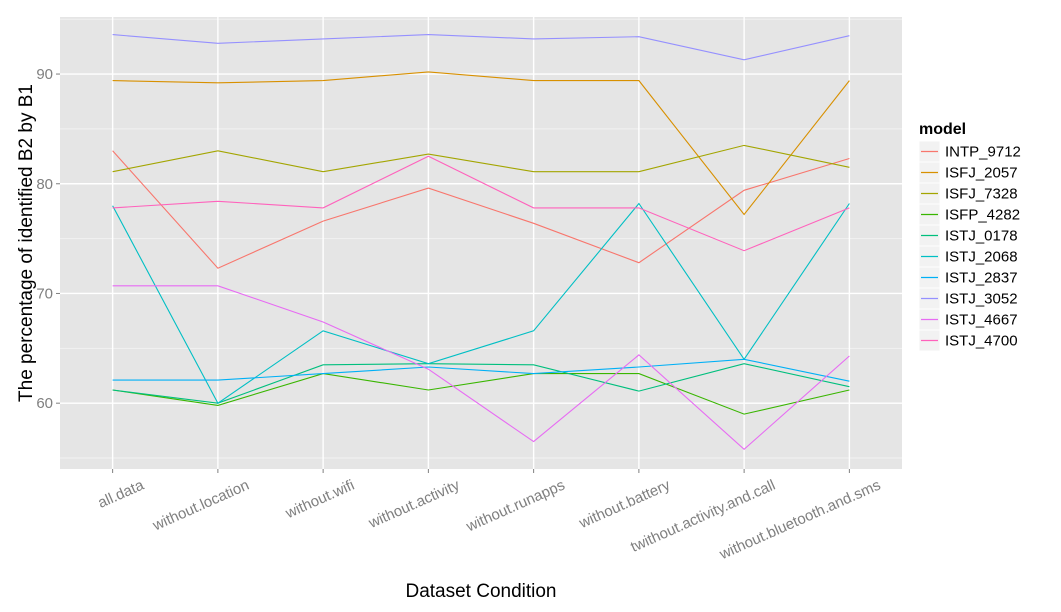  What do you see at coordinates (515, 506) in the screenshot?
I see `x-tick-label: without.runapps` at bounding box center [515, 506].